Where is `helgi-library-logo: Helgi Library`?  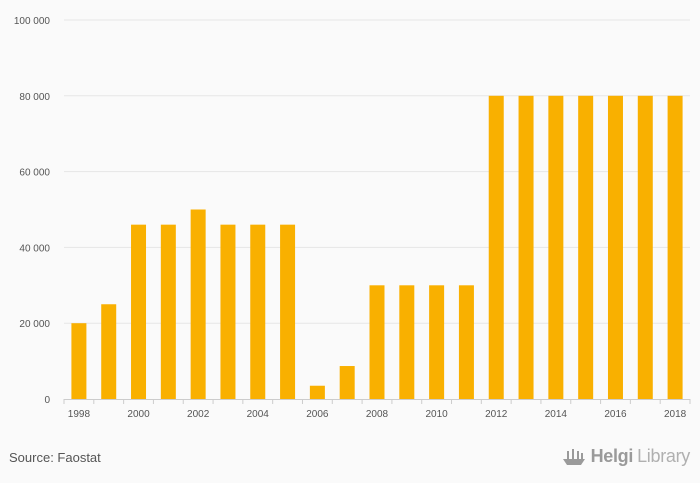
helgi-library-logo: Helgi Library is located at coordinates (625, 456).